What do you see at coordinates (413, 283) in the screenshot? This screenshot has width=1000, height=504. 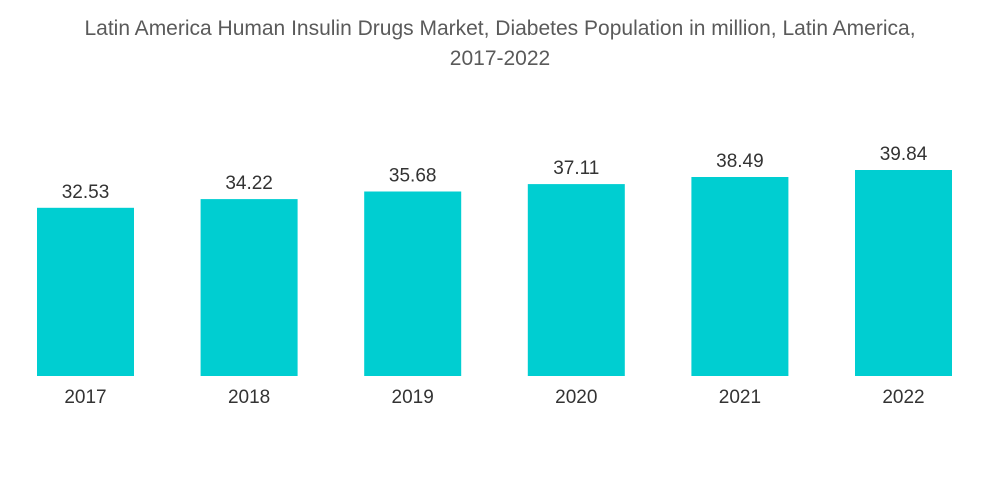 I see `bar-2019` at bounding box center [413, 283].